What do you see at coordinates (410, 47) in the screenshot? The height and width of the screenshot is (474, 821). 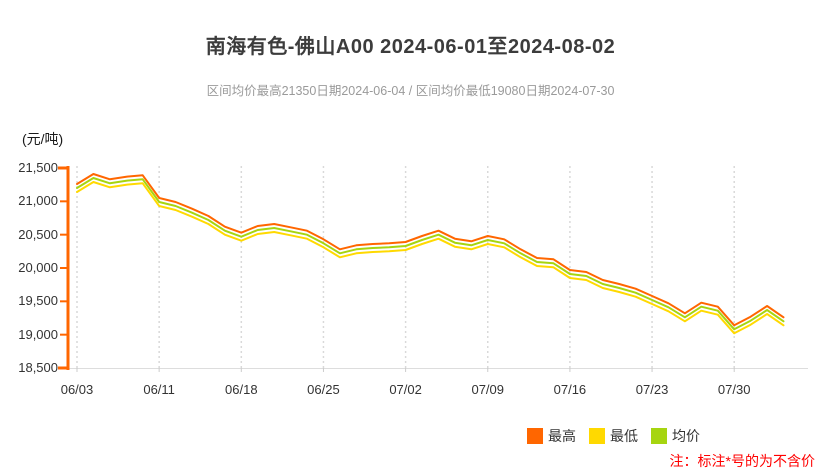 I see `page-title: 南海有色-佛山A00 2024-06-01至2024-08-02` at bounding box center [410, 47].